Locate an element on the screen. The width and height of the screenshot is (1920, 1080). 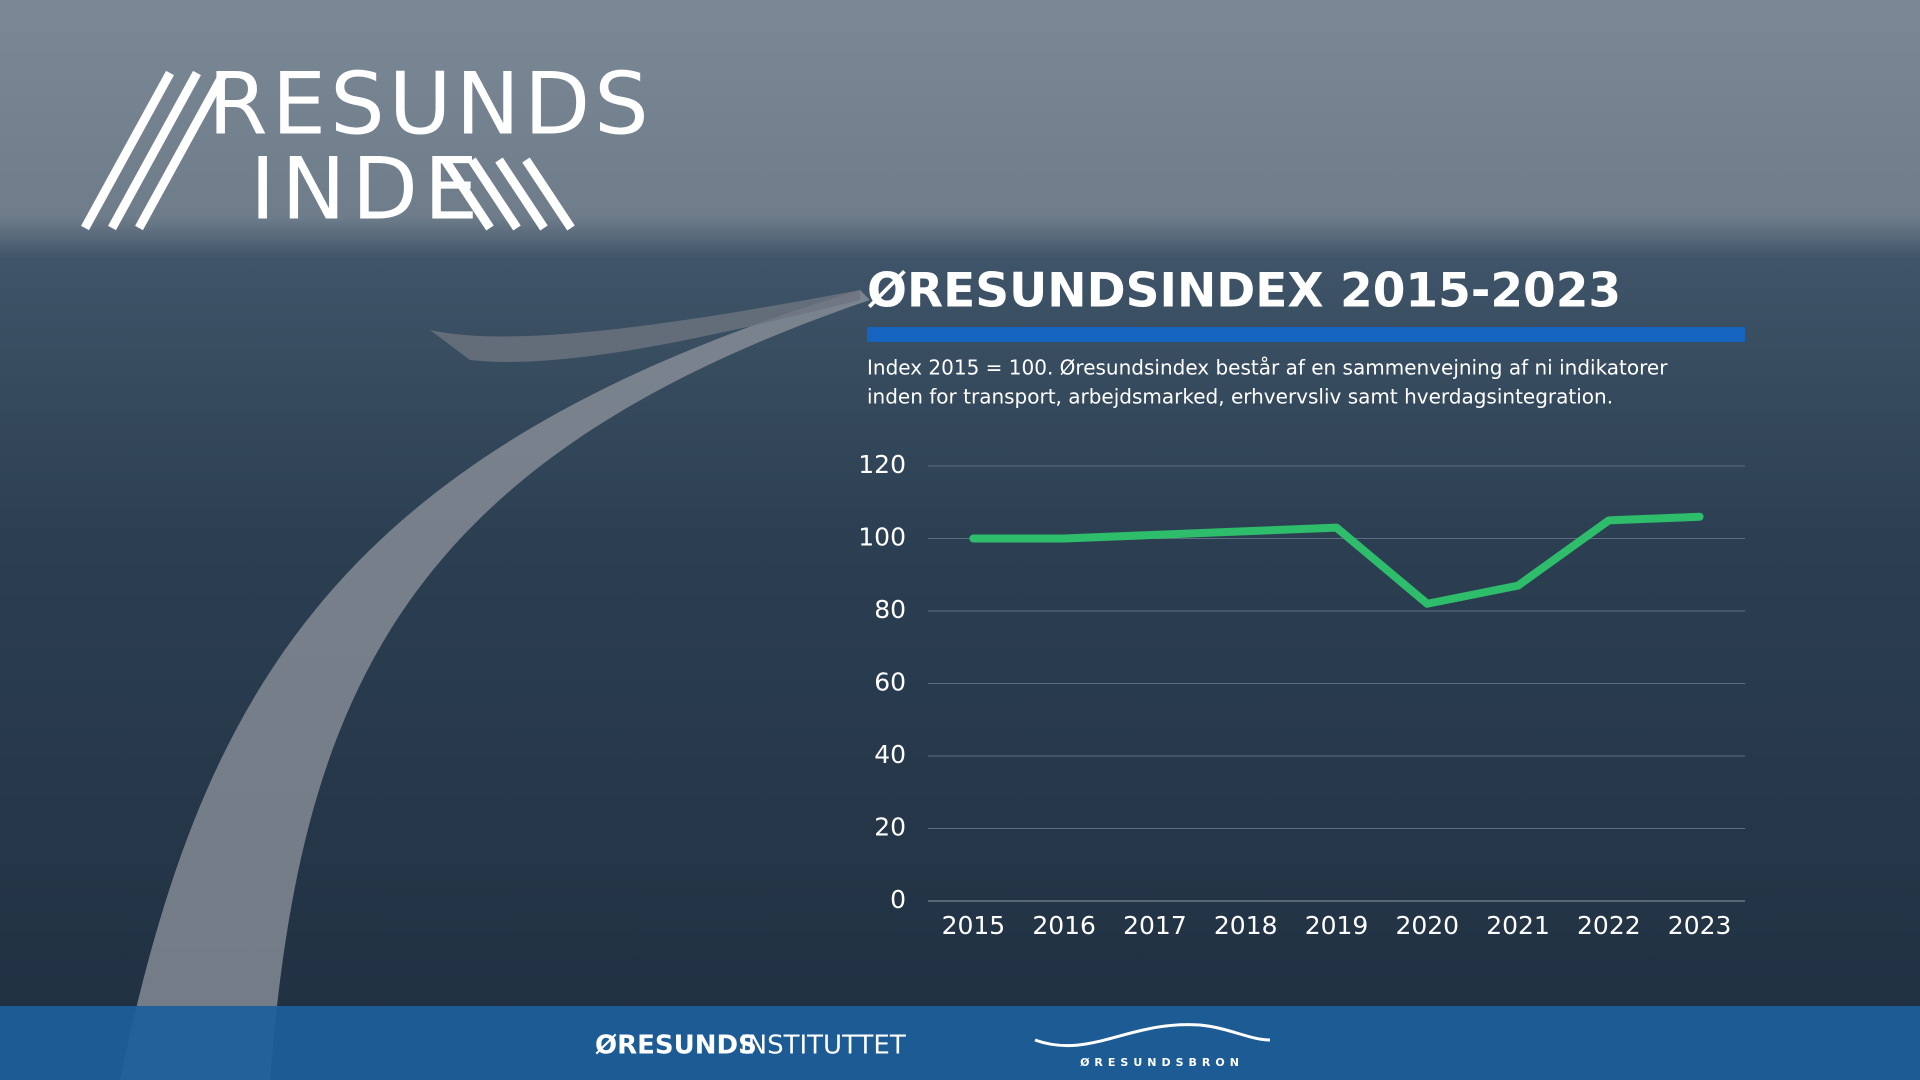
y-tick-label: 0 is located at coordinates (898, 899).